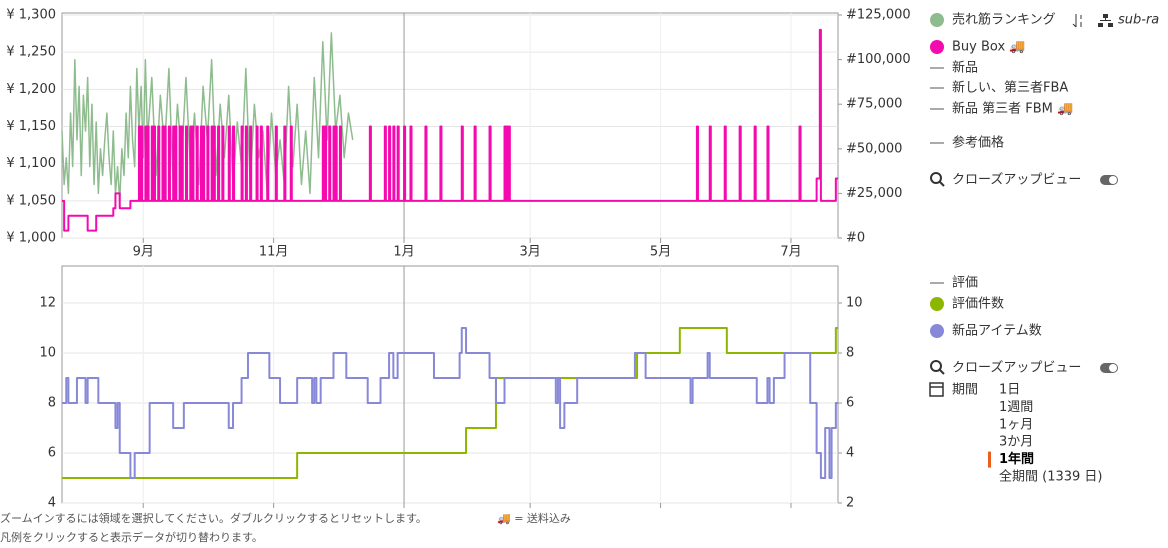  Describe the element at coordinates (850, 403) in the screenshot. I see `y2-tick-label: 6` at that location.